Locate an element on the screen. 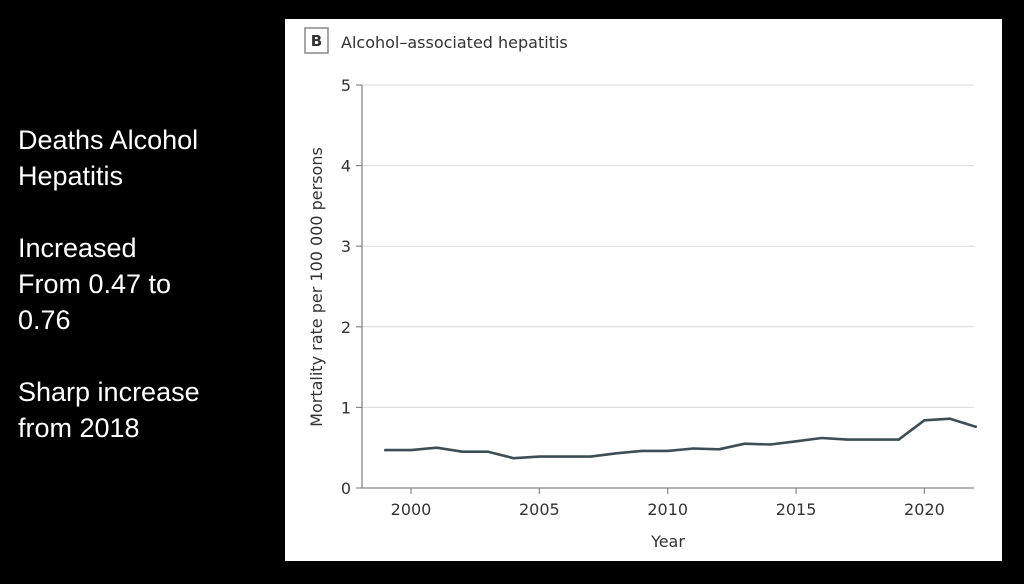 The height and width of the screenshot is (584, 1024). x-tick-label: 2005 is located at coordinates (539, 509).